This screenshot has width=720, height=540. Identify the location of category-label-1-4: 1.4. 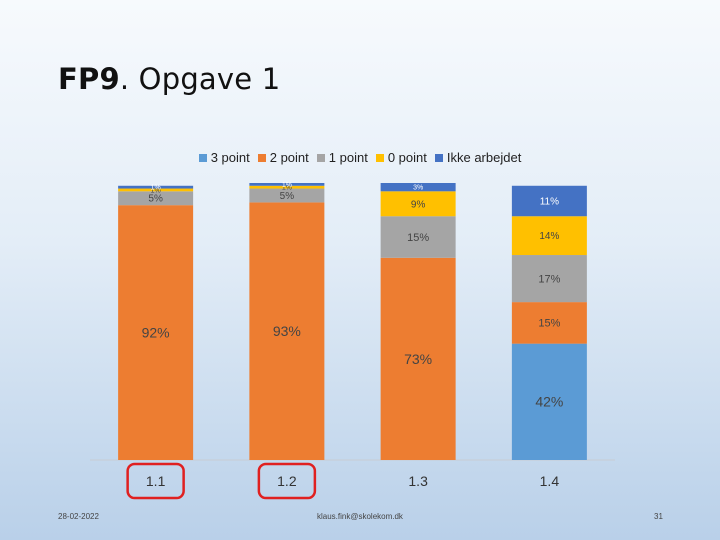
(550, 481).